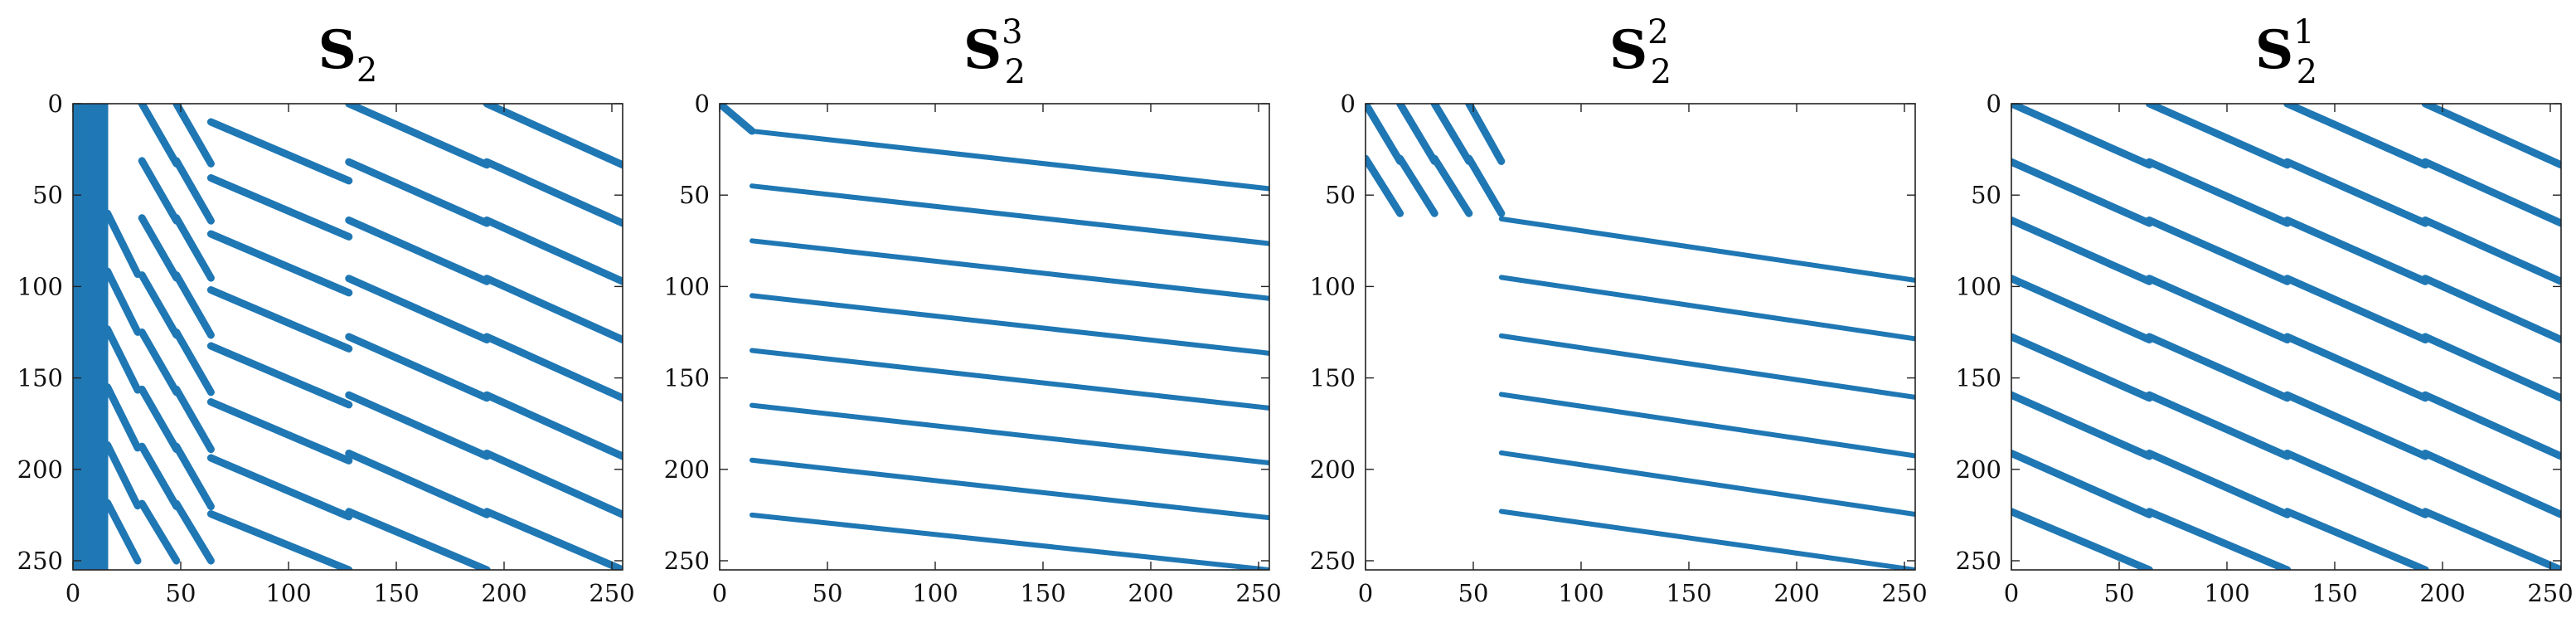 This screenshot has width=2576, height=618. Describe the element at coordinates (1688, 593) in the screenshot. I see `x-tick-label: 150` at that location.